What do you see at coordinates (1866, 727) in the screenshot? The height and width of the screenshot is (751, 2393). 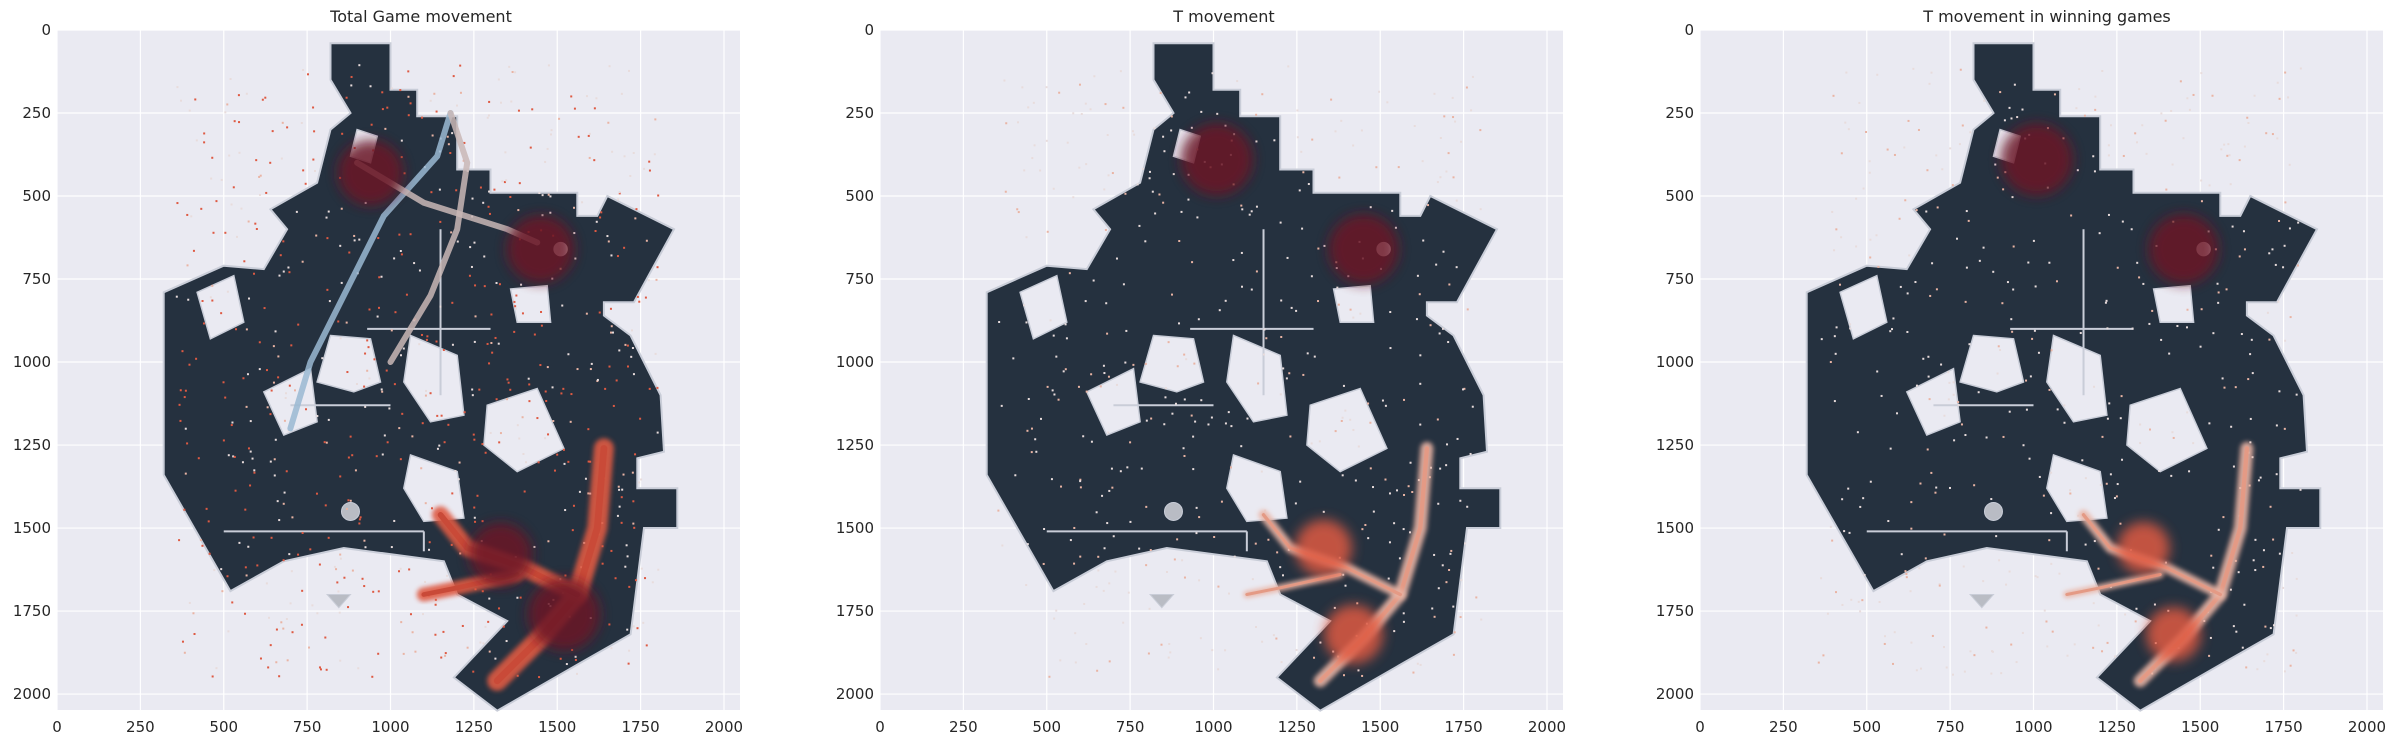 I see `x-tick-label-2: 500` at bounding box center [1866, 727].